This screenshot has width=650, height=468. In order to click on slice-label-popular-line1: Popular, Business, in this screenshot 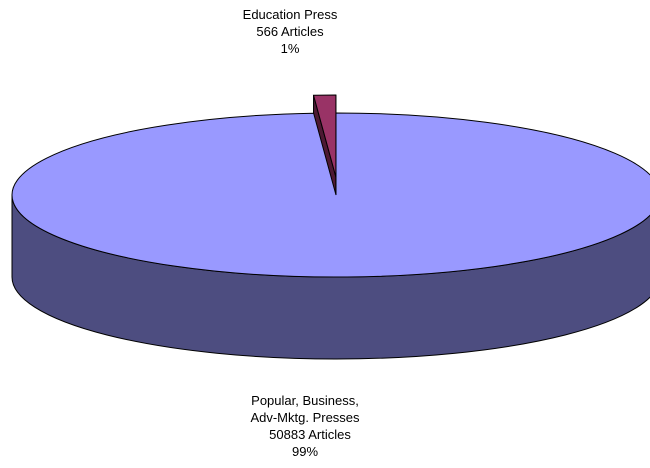, I will do `click(305, 400)`.